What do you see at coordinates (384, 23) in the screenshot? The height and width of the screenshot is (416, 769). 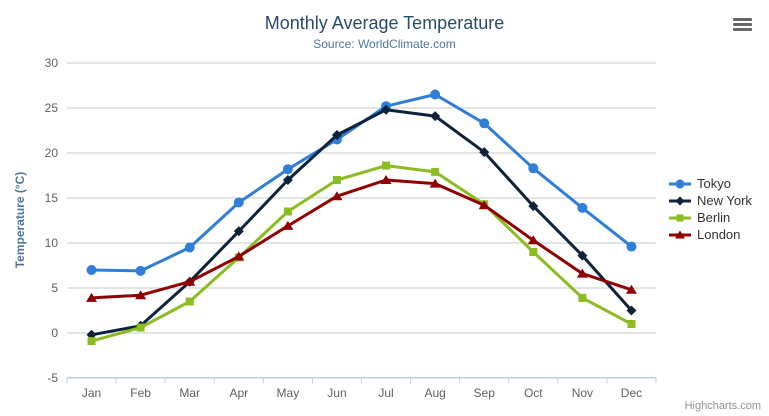 I see `chart-title: Monthly Average Temperature` at bounding box center [384, 23].